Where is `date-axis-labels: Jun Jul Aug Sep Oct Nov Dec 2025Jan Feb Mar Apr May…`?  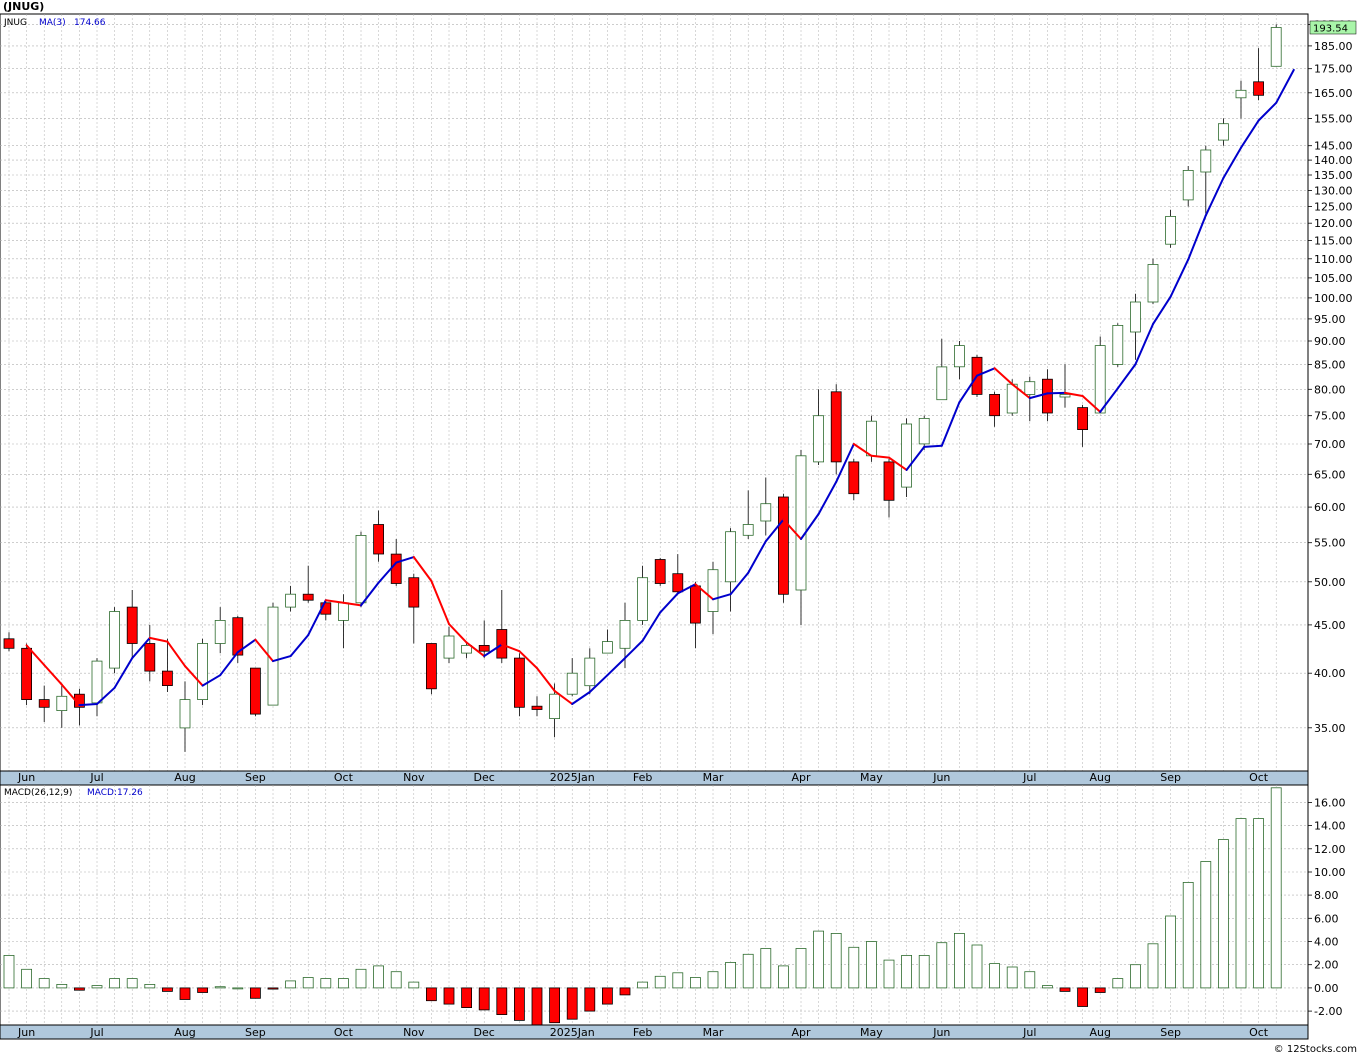 date-axis-labels: Jun Jul Aug Sep Oct Nov Dec 2025Jan Feb Mar Apr May… is located at coordinates (643, 777).